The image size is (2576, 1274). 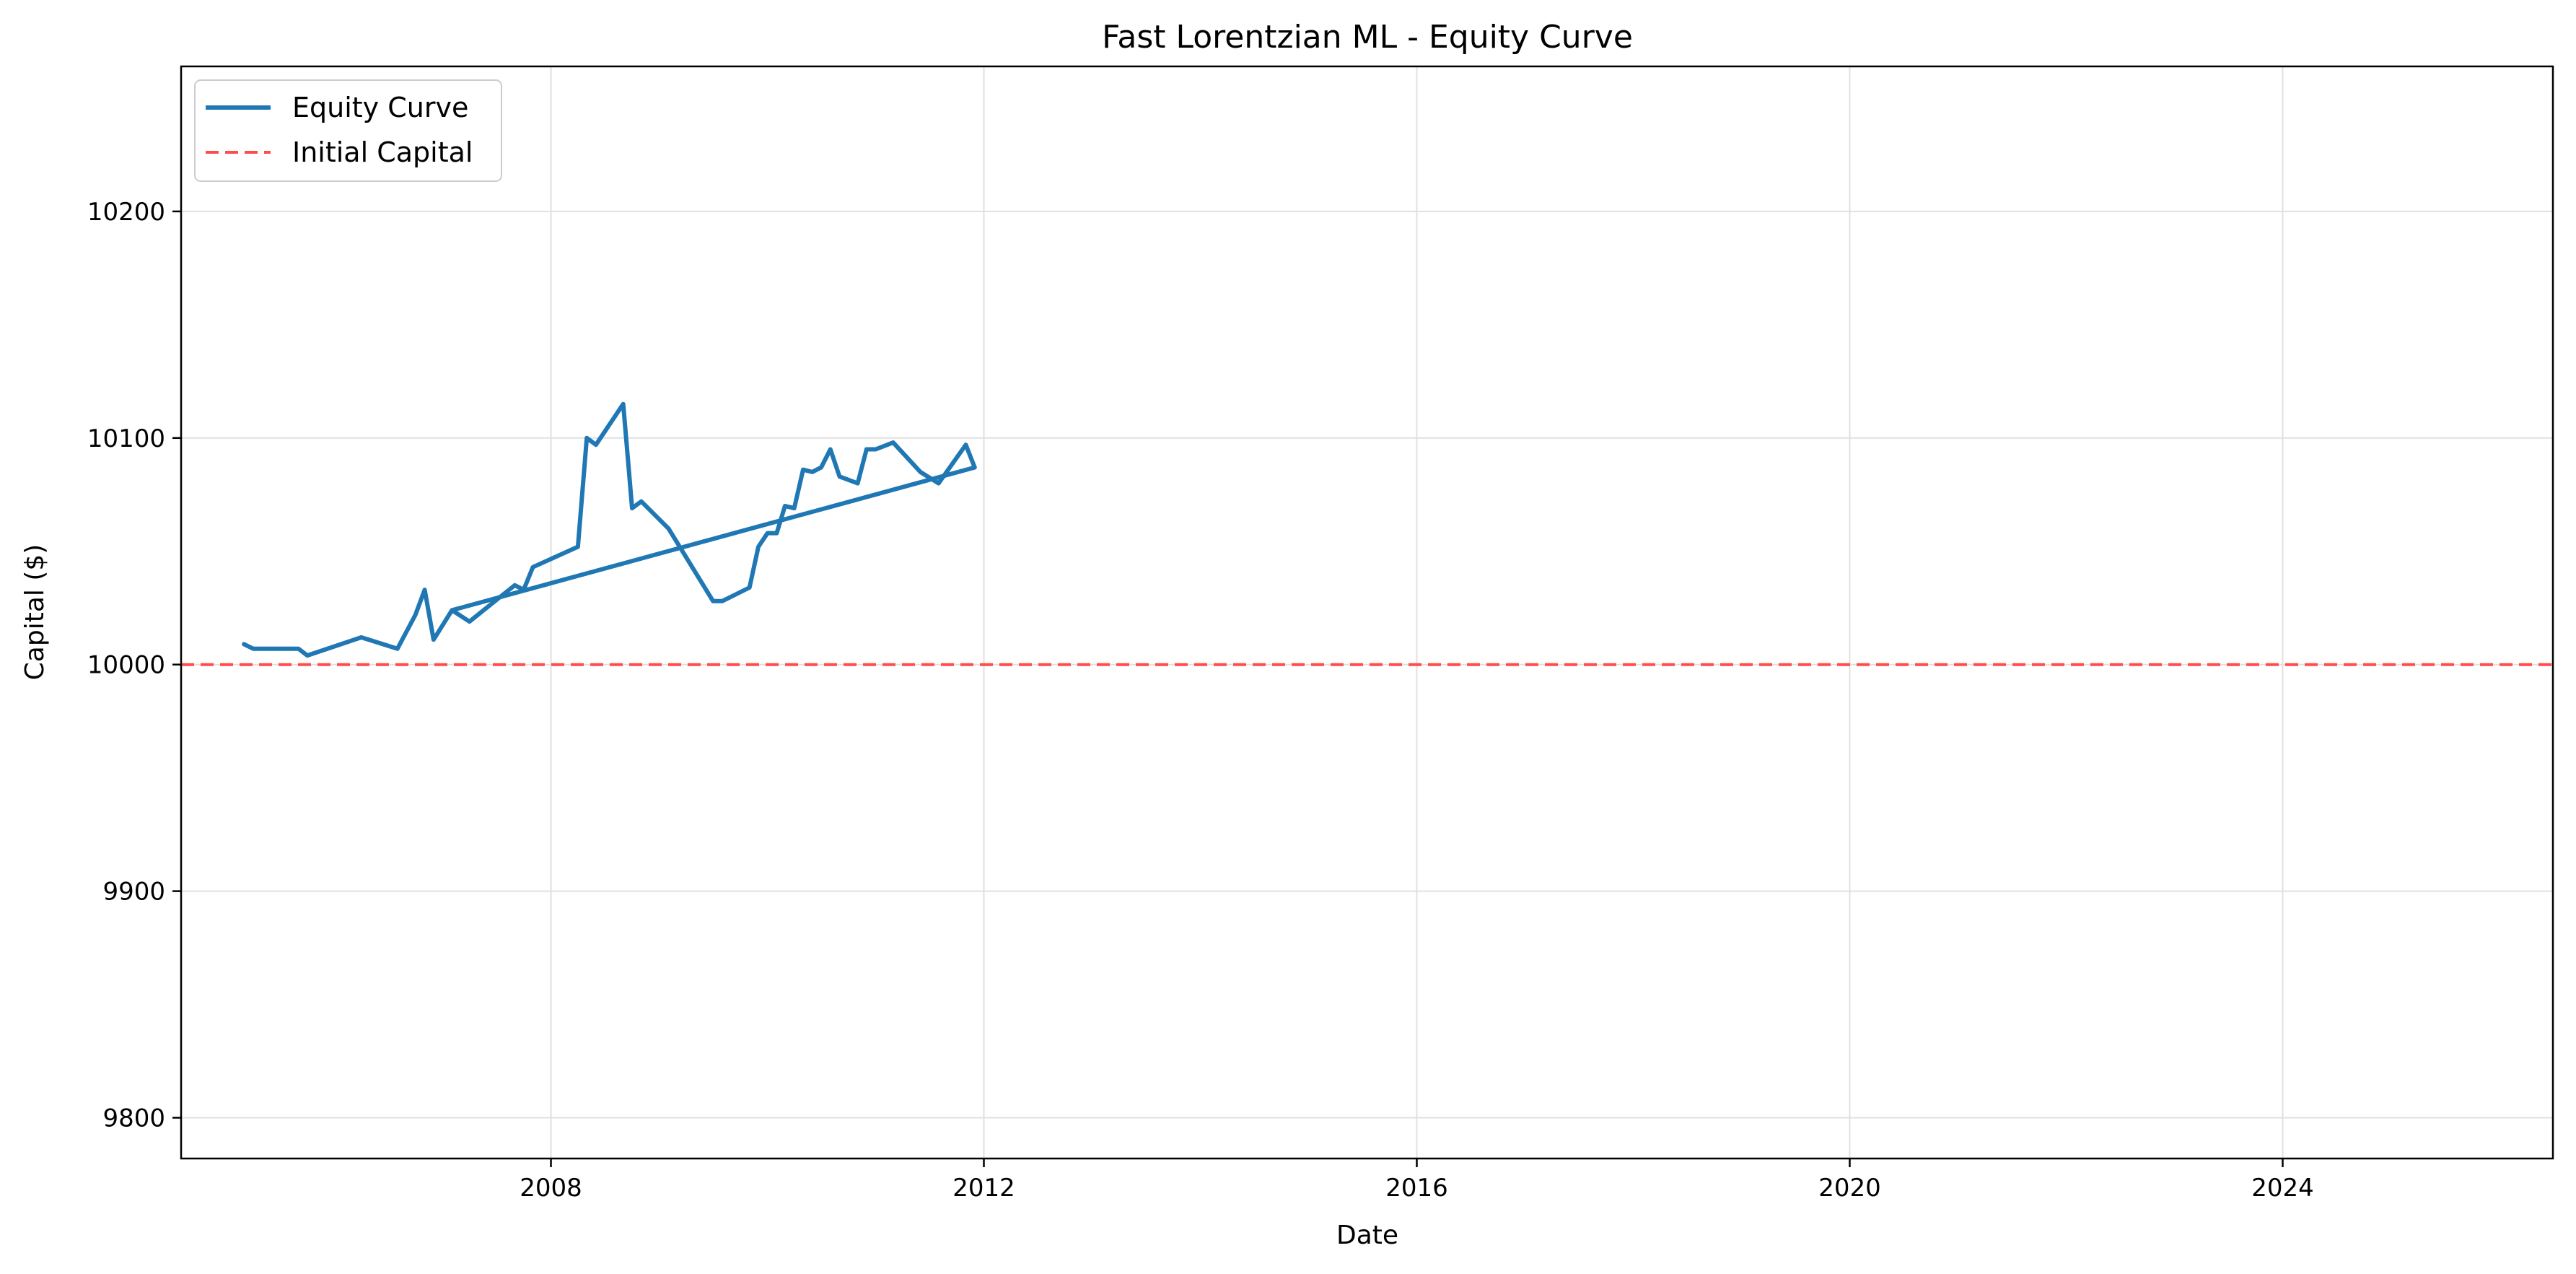 What do you see at coordinates (126, 438) in the screenshot?
I see `y-tick-label: 10100` at bounding box center [126, 438].